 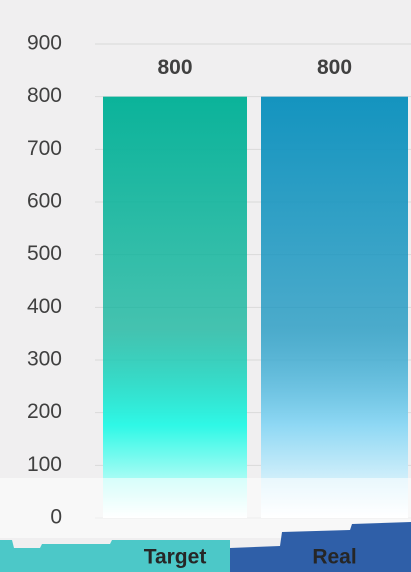 What do you see at coordinates (44, 306) in the screenshot?
I see `y-tick-label: 400` at bounding box center [44, 306].